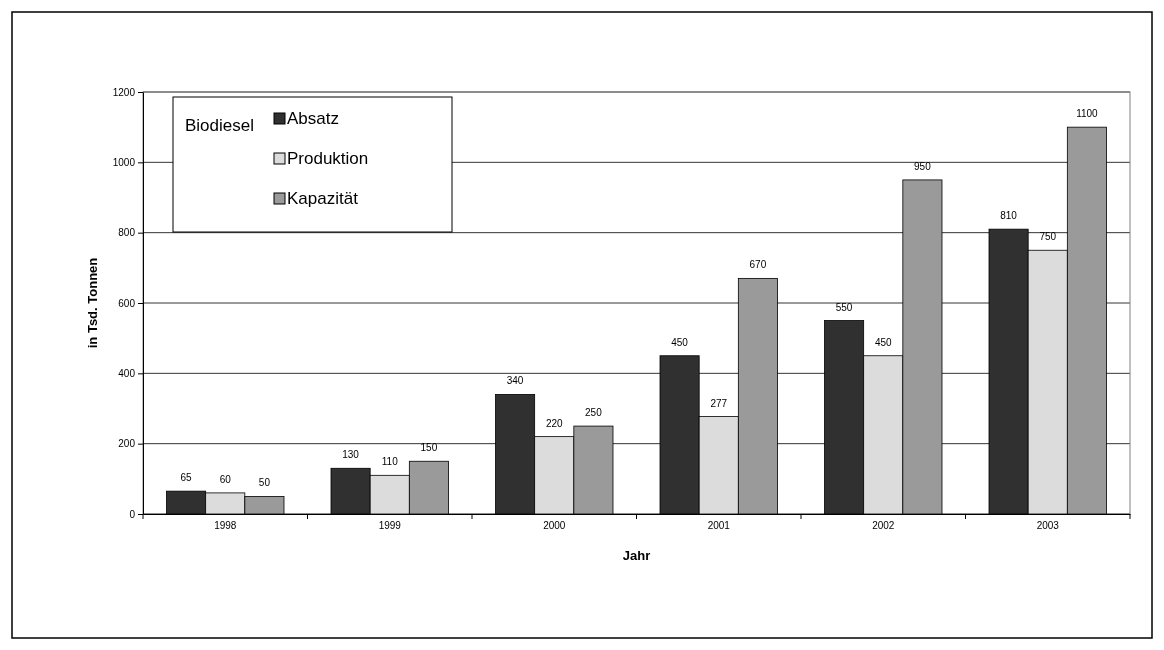 The height and width of the screenshot is (650, 1164). I want to click on data-label: 110, so click(390, 462).